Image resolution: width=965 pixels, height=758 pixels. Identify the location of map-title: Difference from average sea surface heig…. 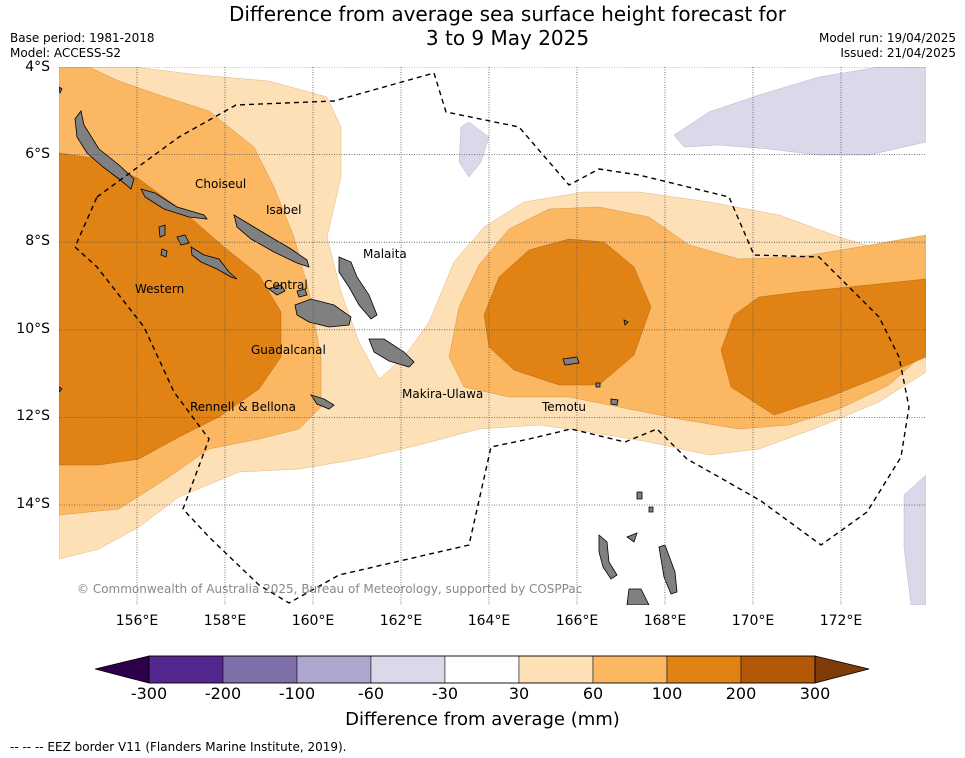
(482, 26).